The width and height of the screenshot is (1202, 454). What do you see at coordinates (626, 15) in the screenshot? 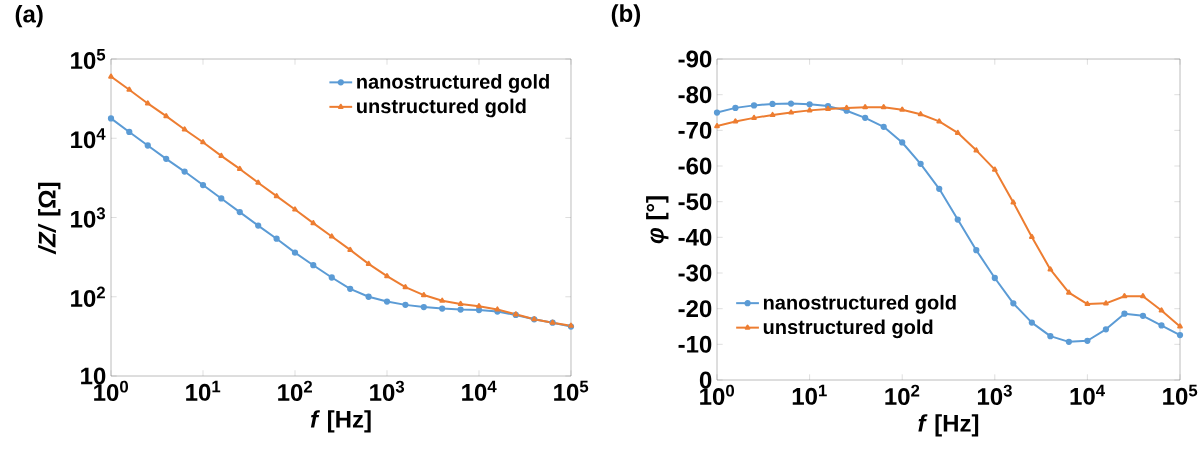
I see `chart-title: (b)` at bounding box center [626, 15].